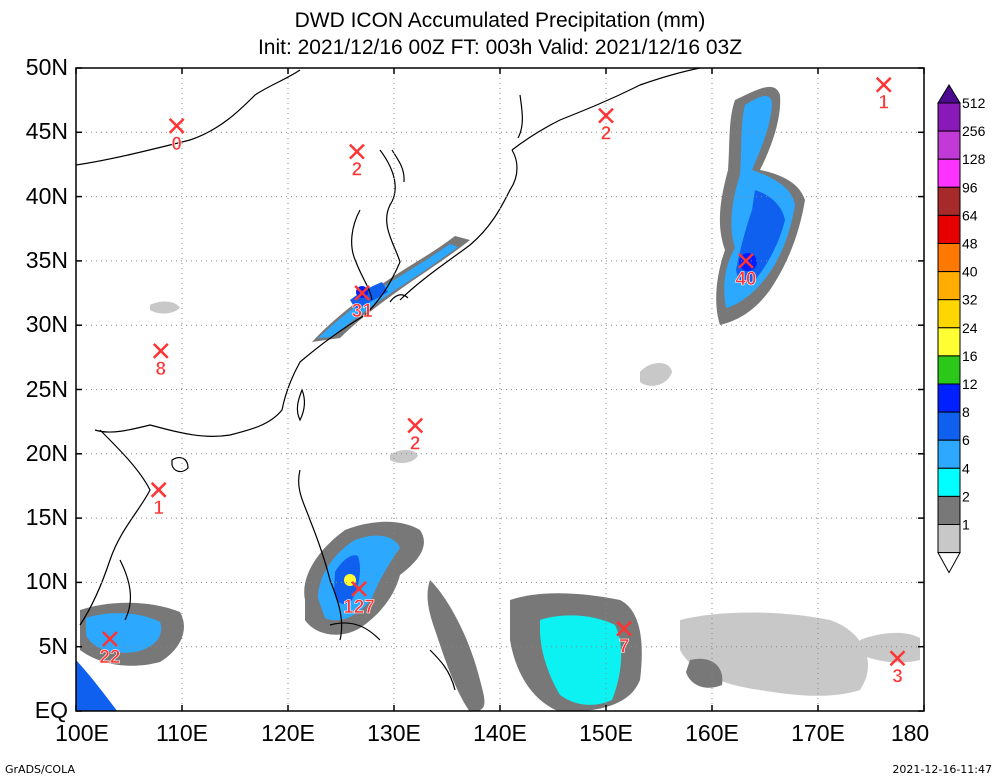 Image resolution: width=1000 pixels, height=779 pixels. What do you see at coordinates (82, 733) in the screenshot?
I see `longitude-label: 100E` at bounding box center [82, 733].